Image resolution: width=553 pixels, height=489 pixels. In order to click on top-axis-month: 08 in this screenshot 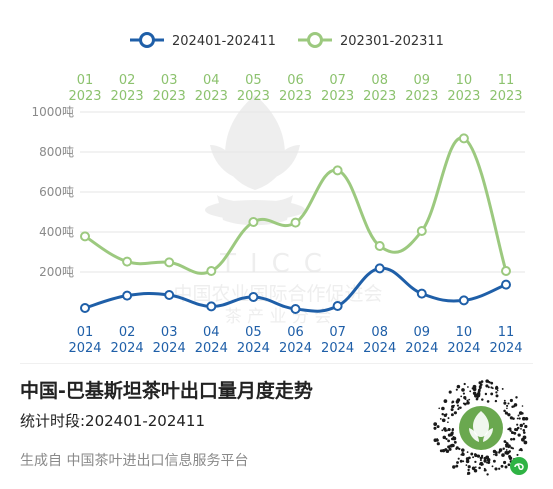, I will do `click(379, 80)`.